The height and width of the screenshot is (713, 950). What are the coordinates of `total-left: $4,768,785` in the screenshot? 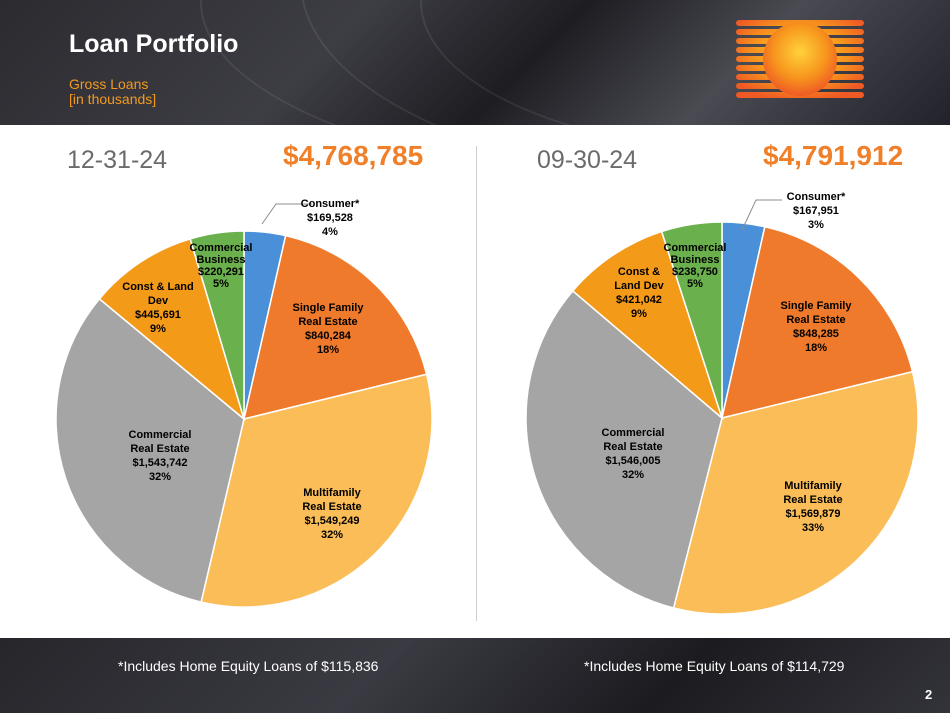 It's located at (353, 155).